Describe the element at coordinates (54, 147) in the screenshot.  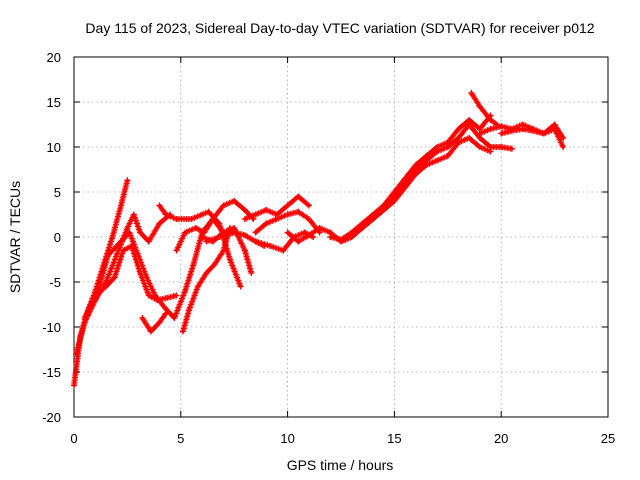
I see `y-tick-label: 10` at that location.